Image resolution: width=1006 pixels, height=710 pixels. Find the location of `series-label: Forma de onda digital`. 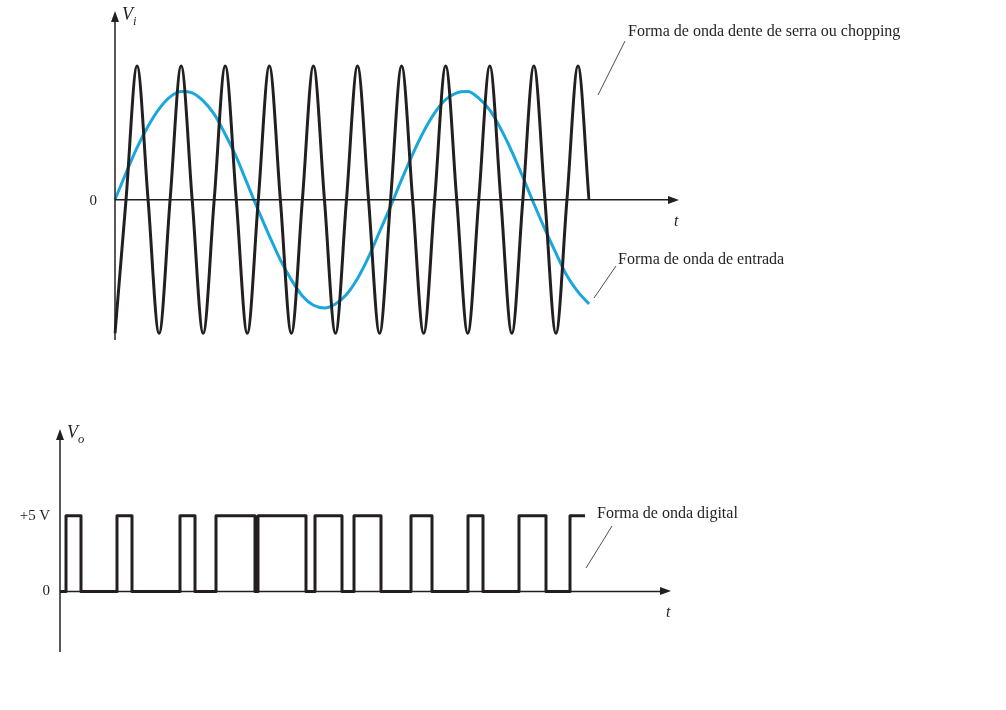

series-label: Forma de onda digital is located at coordinates (668, 513).